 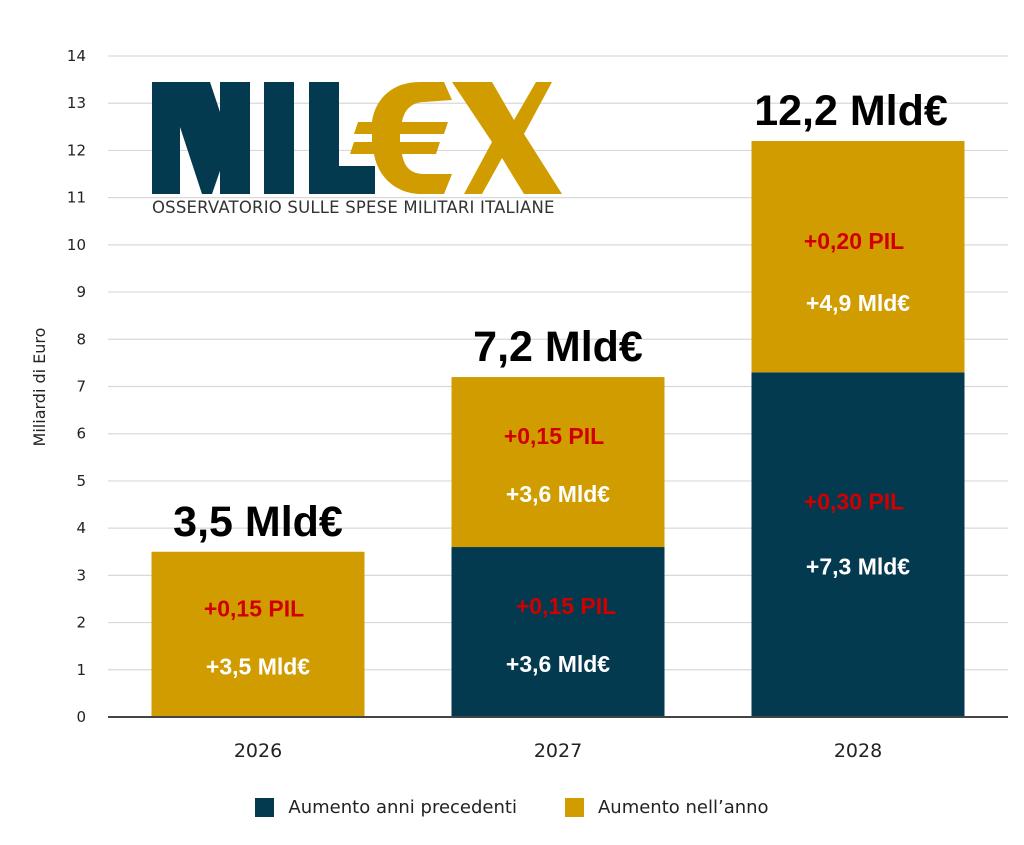 I want to click on y-tick-label: 12, so click(x=76, y=150).